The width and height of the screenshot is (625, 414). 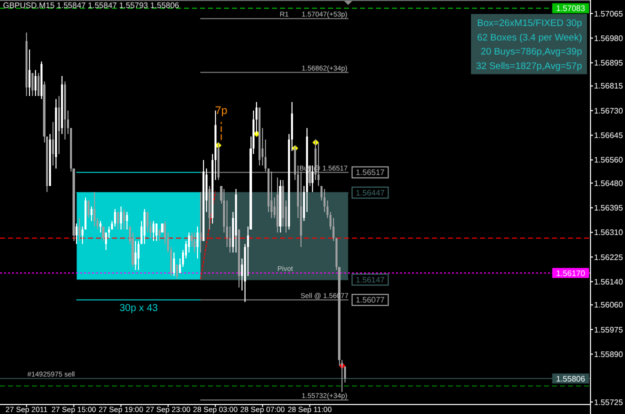 What do you see at coordinates (609, 38) in the screenshot?
I see `y-tick-label: 1.56980` at bounding box center [609, 38].